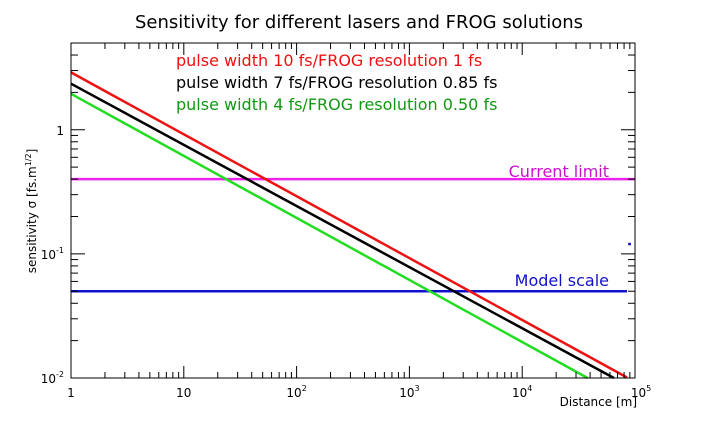 This screenshot has height=422, width=709. I want to click on legend-entry-3: pulse width 4 fs/FROG resolution 0.50 fs, so click(336, 104).